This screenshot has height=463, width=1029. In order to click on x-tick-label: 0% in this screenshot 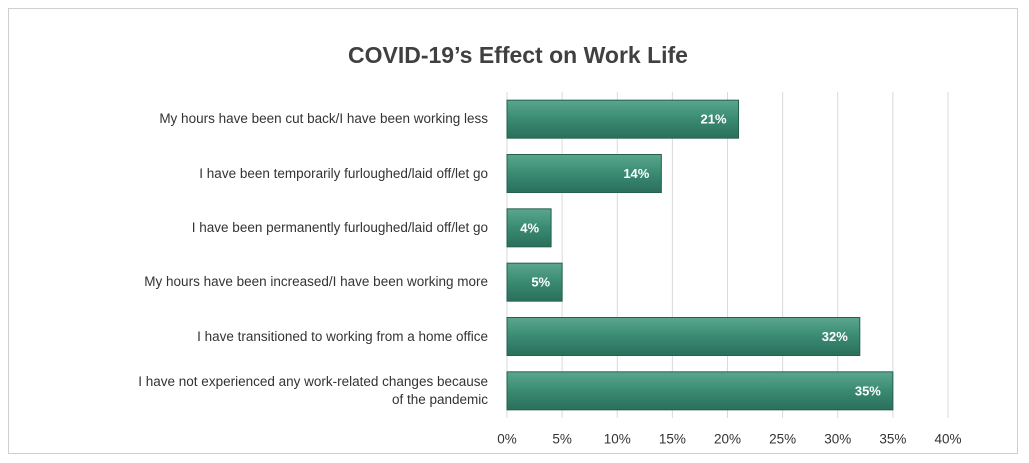, I will do `click(507, 439)`.